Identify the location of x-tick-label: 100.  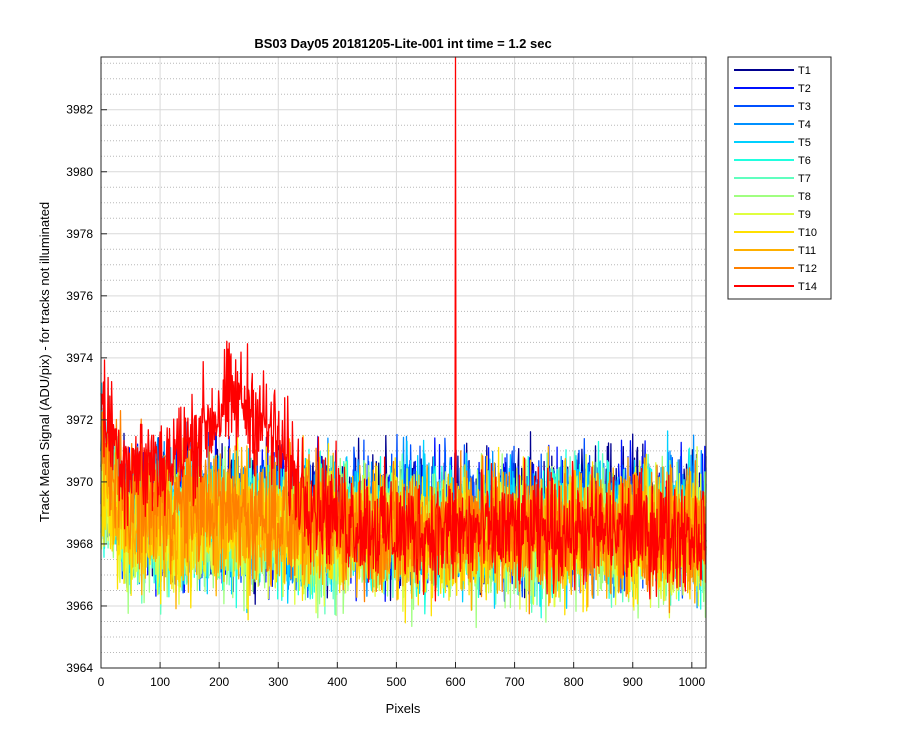
(160, 682).